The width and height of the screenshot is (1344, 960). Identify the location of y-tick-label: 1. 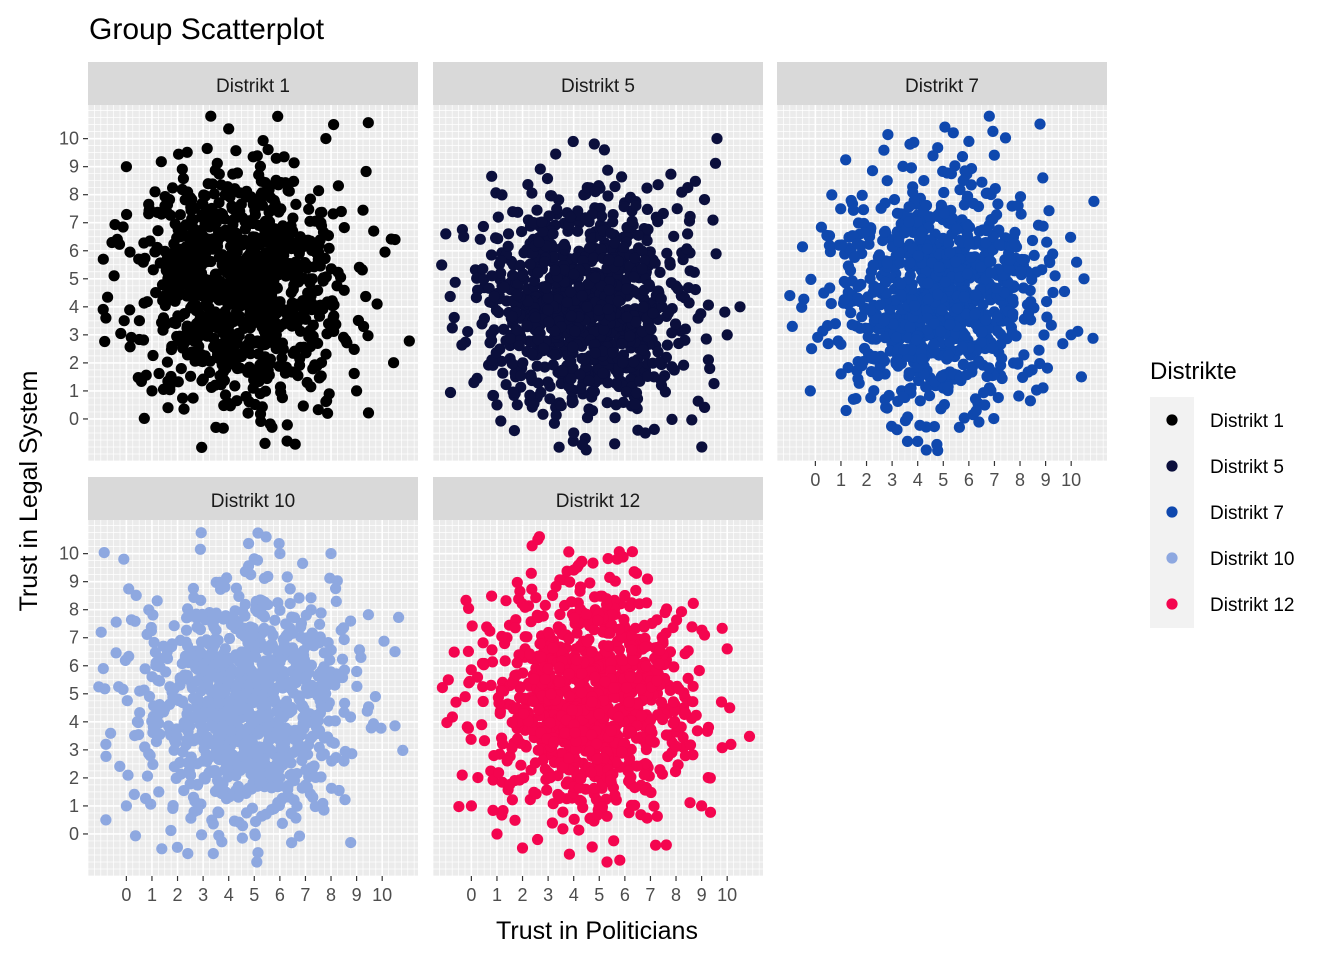
(74, 391).